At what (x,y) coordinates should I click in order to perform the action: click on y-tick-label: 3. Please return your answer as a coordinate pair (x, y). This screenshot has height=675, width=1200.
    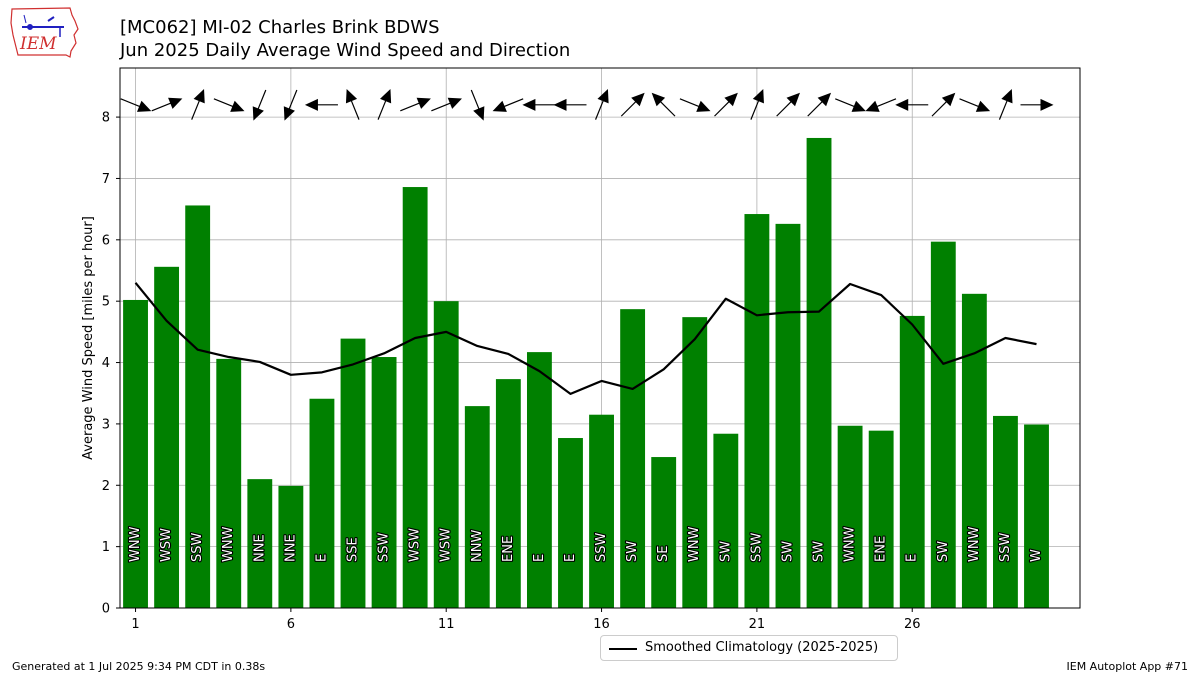
    Looking at the image, I should click on (106, 424).